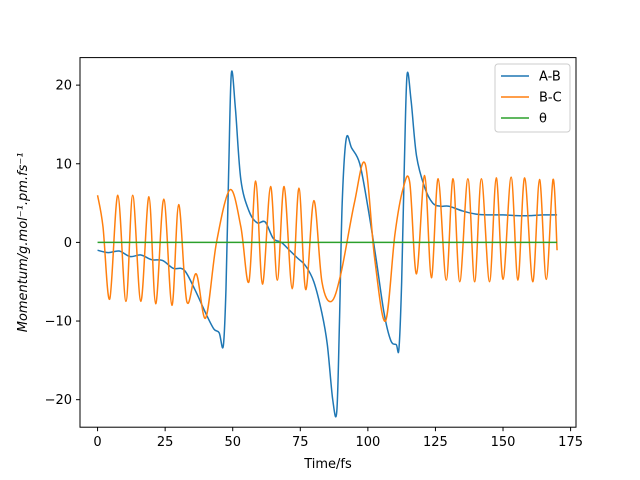  I want to click on x-tick-label: 0, so click(97, 442).